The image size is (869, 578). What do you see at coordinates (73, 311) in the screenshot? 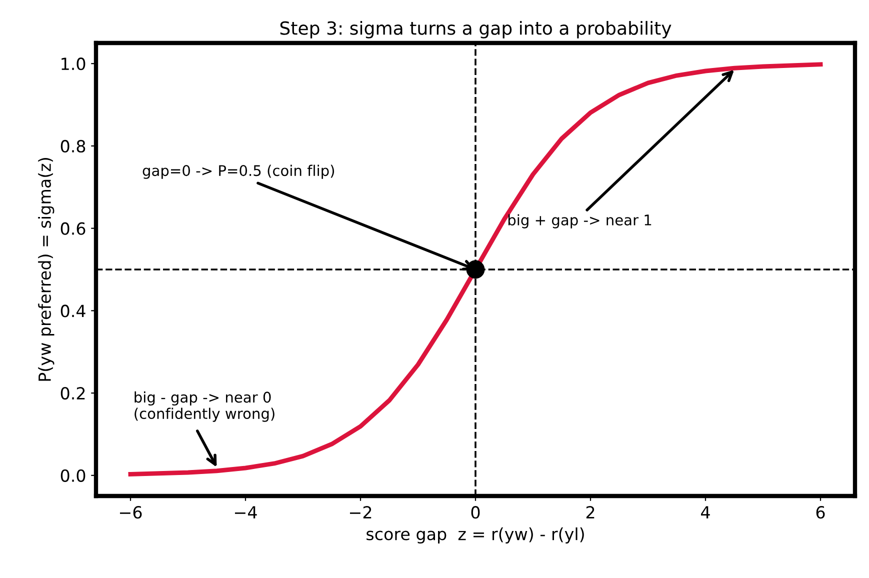
I see `y-tick-label: 0.4` at bounding box center [73, 311].